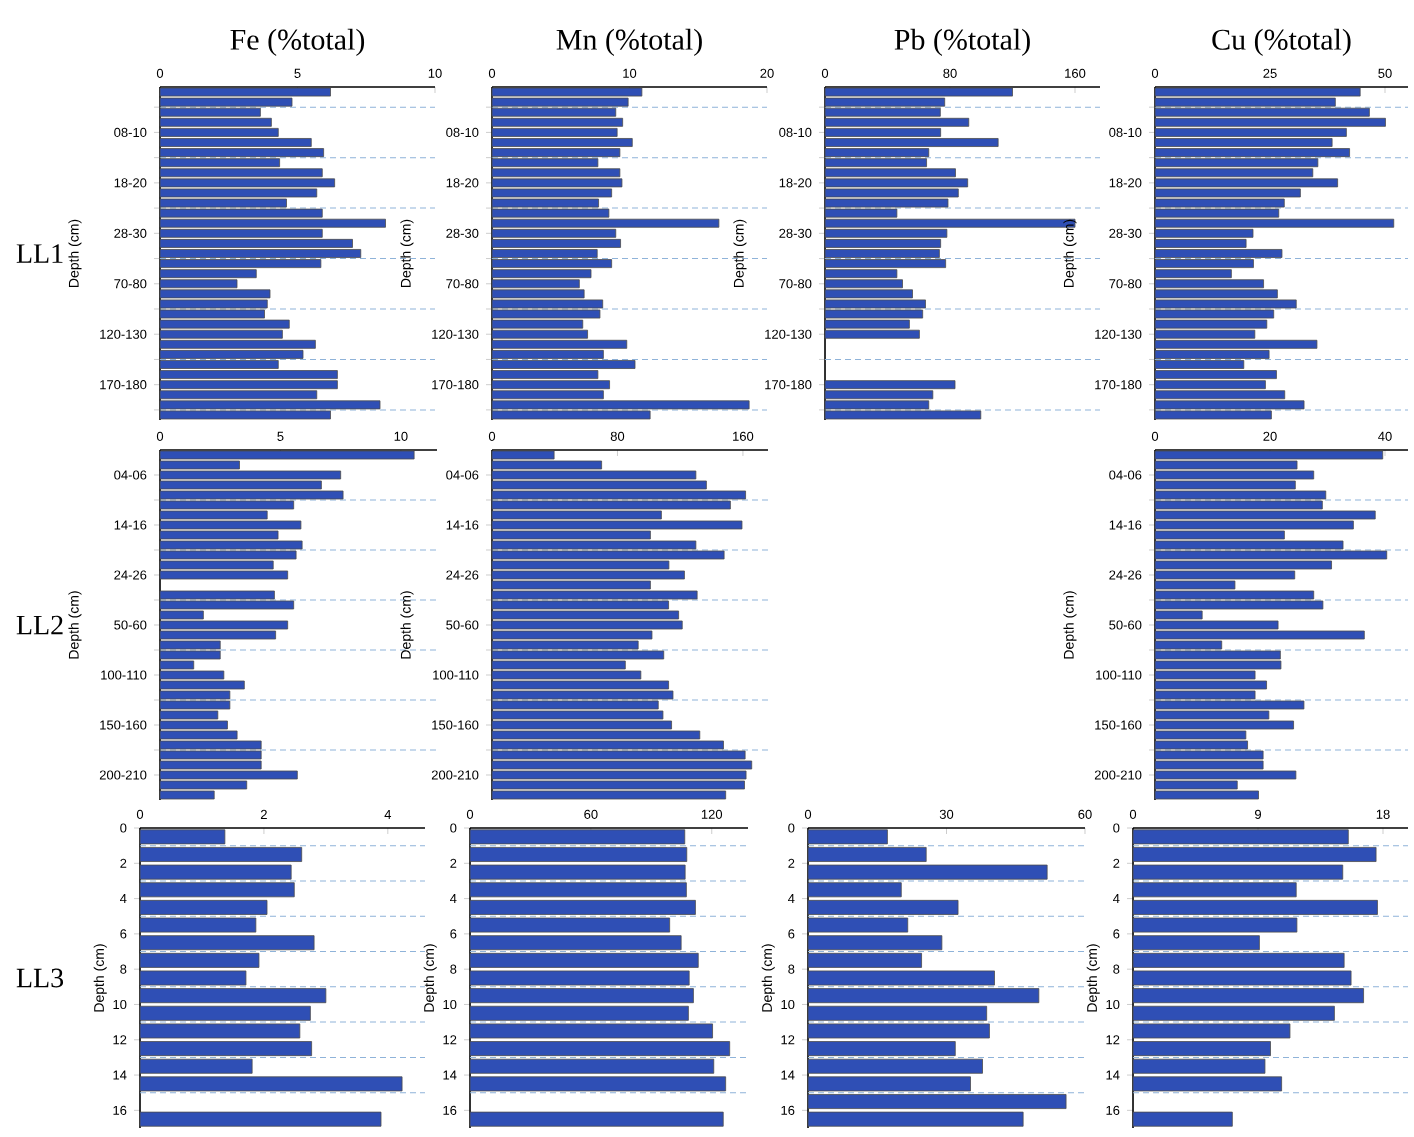  I want to click on x-tick-label: 20, so click(1270, 436).